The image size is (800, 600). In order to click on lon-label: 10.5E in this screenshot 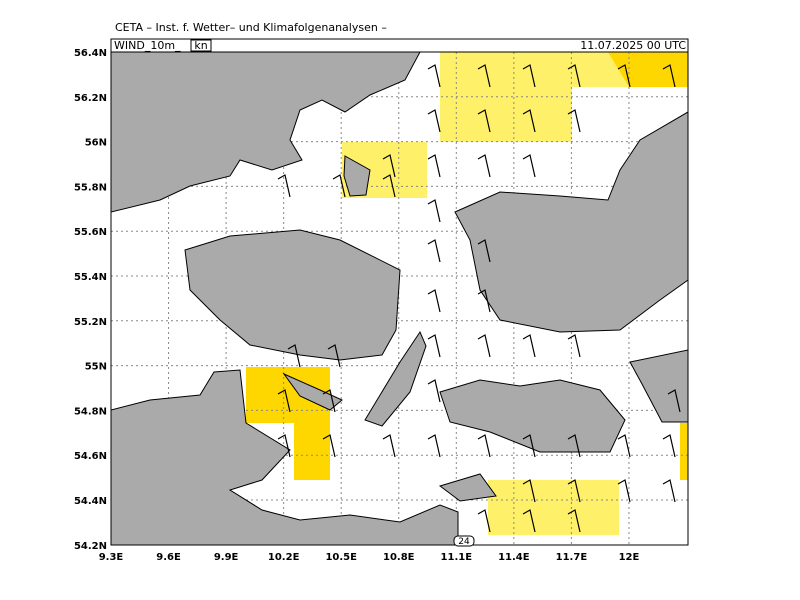, I will do `click(341, 557)`.